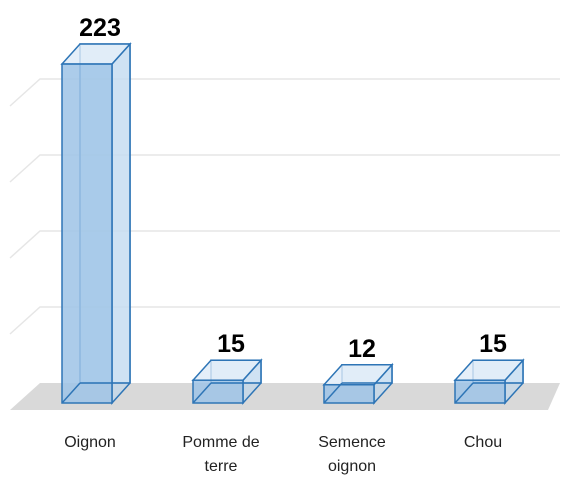 The image size is (572, 482). What do you see at coordinates (483, 442) in the screenshot?
I see `x-tick-label: Chou` at bounding box center [483, 442].